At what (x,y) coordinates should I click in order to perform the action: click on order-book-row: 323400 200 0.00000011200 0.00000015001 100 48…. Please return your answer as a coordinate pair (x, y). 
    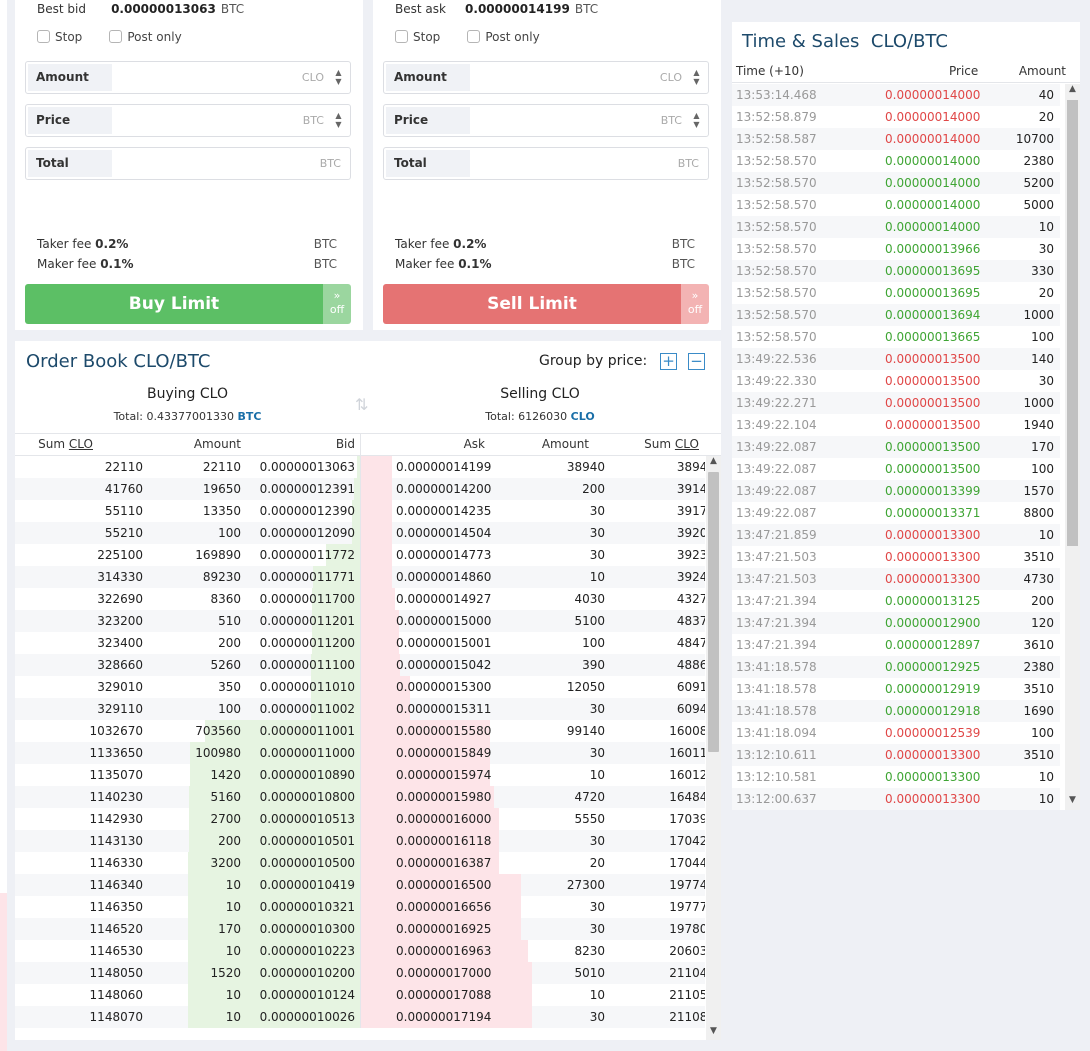
    Looking at the image, I should click on (360, 643).